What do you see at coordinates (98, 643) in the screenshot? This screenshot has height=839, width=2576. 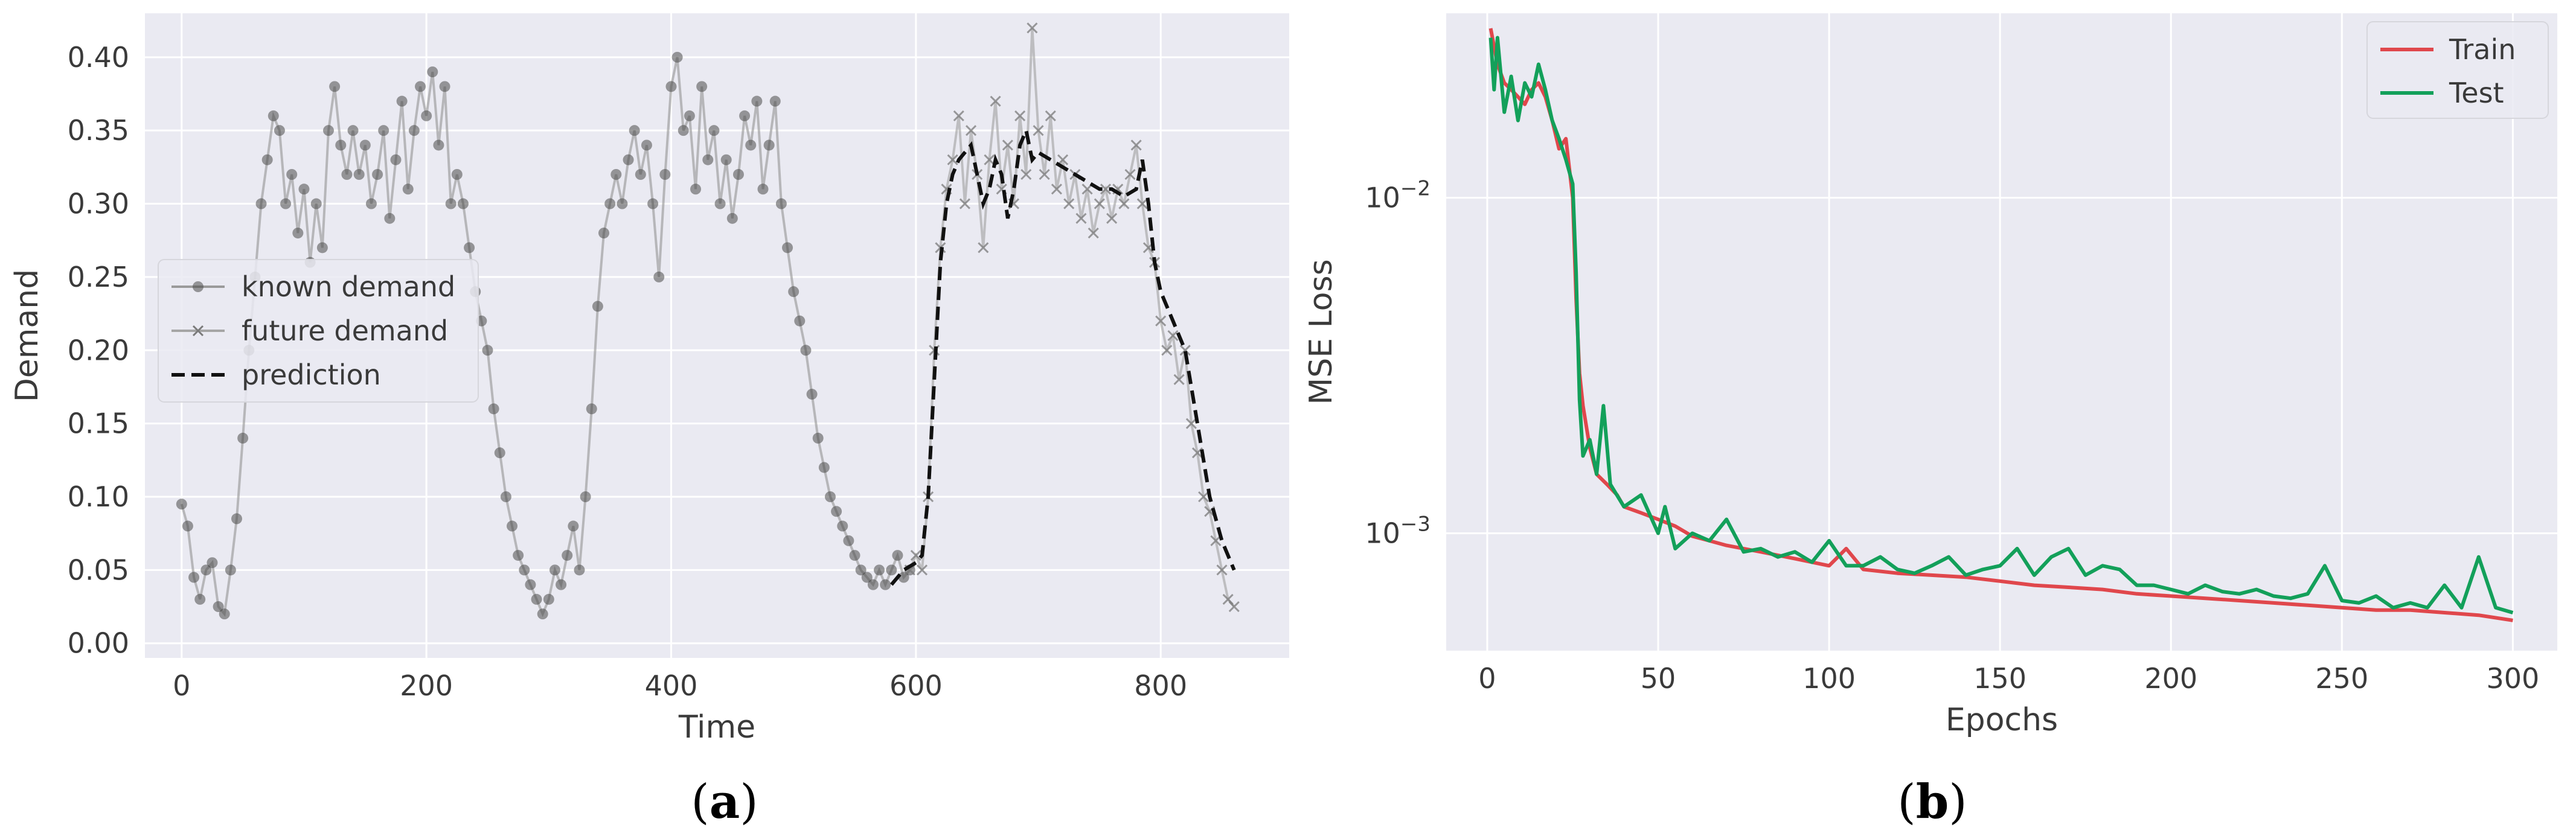 I see `y-tick-label: 0.00` at bounding box center [98, 643].